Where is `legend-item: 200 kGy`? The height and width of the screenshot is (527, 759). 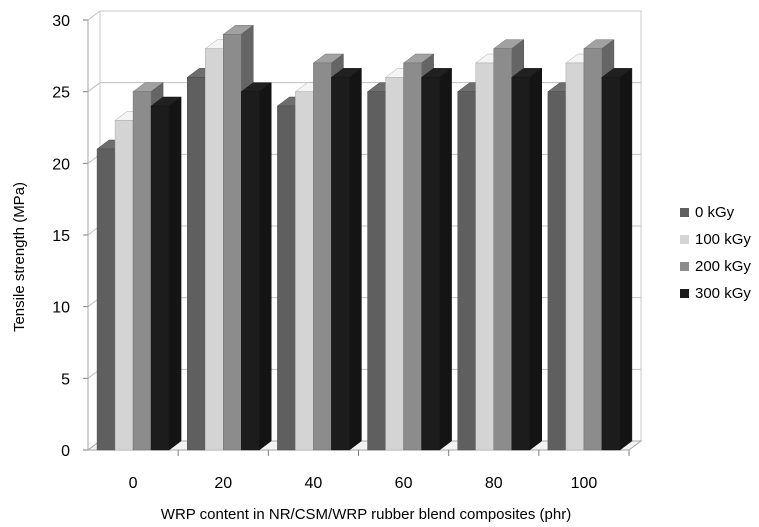
legend-item: 200 kGy is located at coordinates (715, 266).